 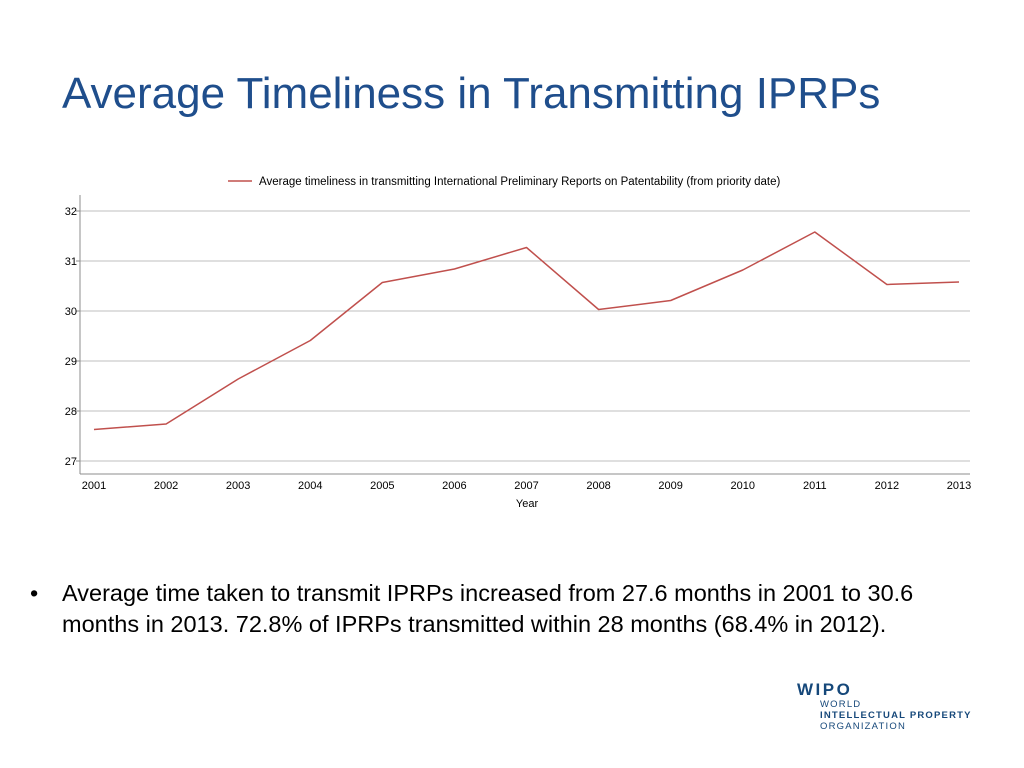 I want to click on x-tick-label: 2012, so click(x=887, y=486).